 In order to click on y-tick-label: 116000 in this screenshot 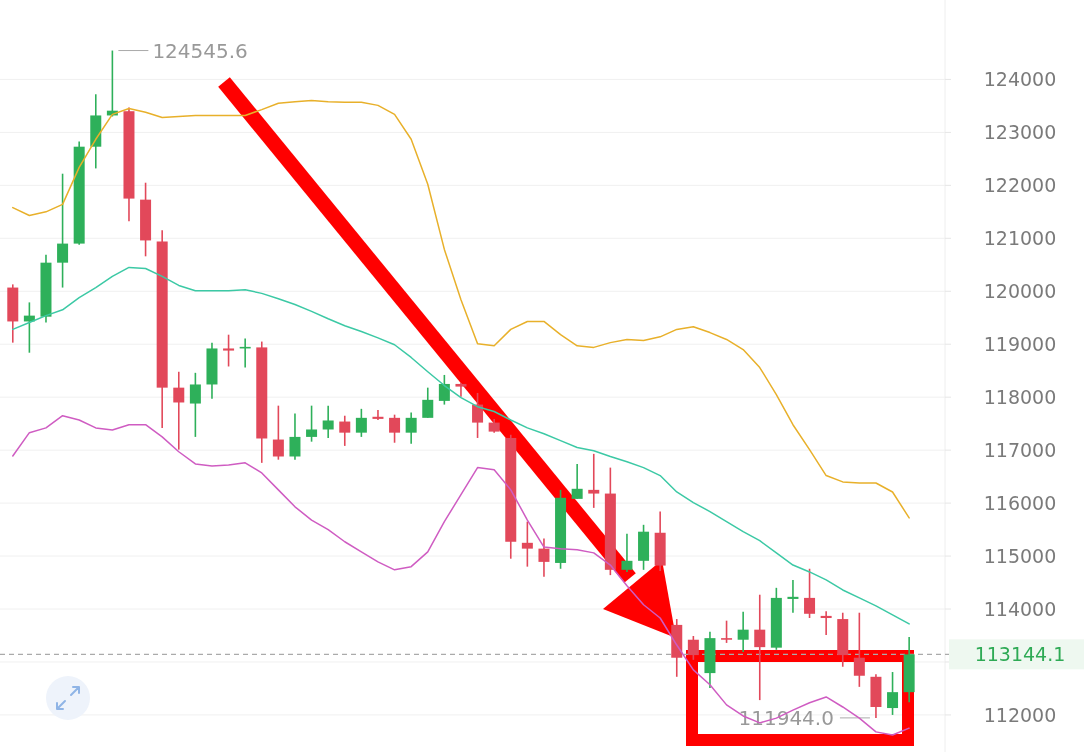, I will do `click(1020, 502)`.